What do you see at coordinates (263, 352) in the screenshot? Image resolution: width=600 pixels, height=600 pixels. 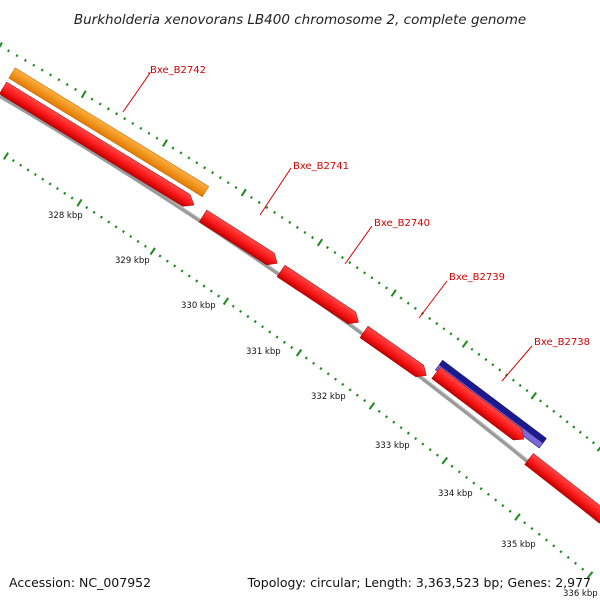 I see `kbp-label: 331 kbp` at bounding box center [263, 352].